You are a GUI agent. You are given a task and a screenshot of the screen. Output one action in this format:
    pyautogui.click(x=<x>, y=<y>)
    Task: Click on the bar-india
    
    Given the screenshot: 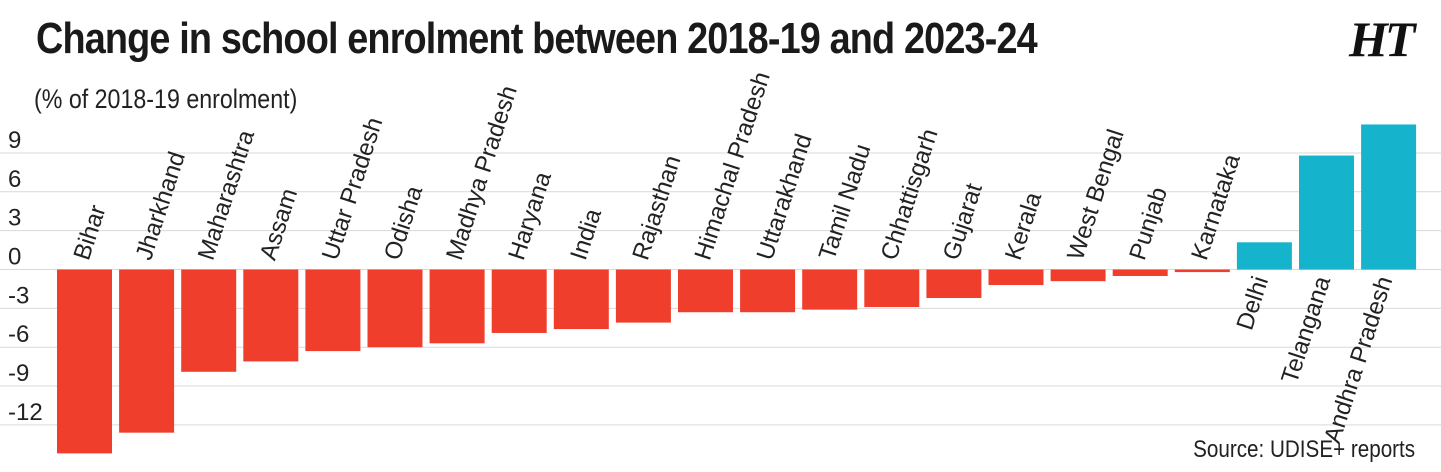 What is the action you would take?
    pyautogui.click(x=581, y=299)
    